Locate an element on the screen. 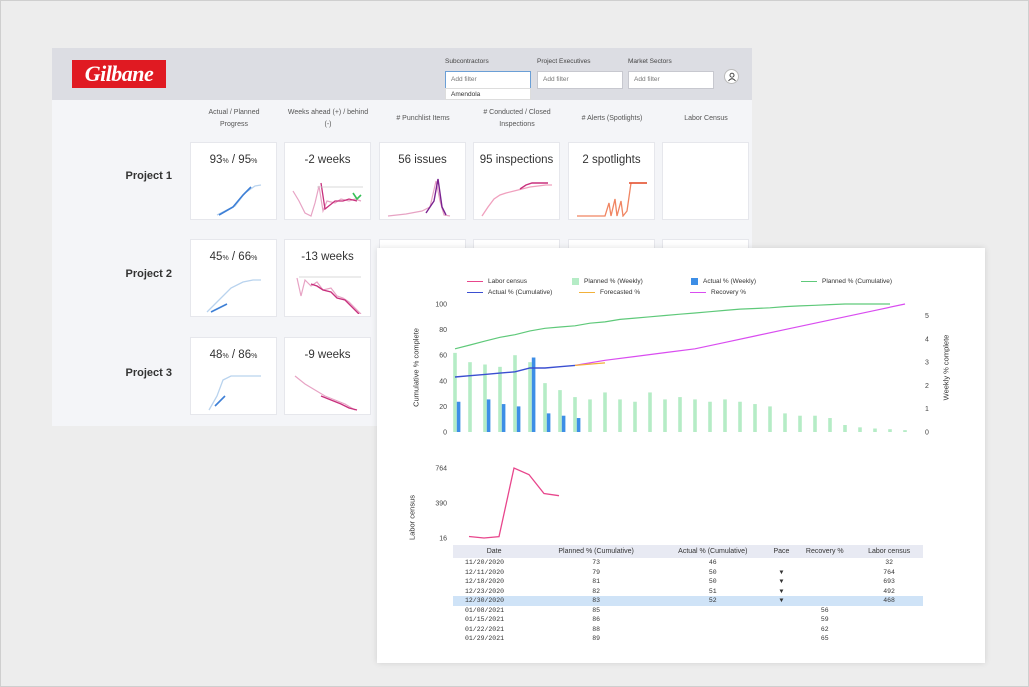 The height and width of the screenshot is (687, 1029). cell-labor is located at coordinates (889, 611).